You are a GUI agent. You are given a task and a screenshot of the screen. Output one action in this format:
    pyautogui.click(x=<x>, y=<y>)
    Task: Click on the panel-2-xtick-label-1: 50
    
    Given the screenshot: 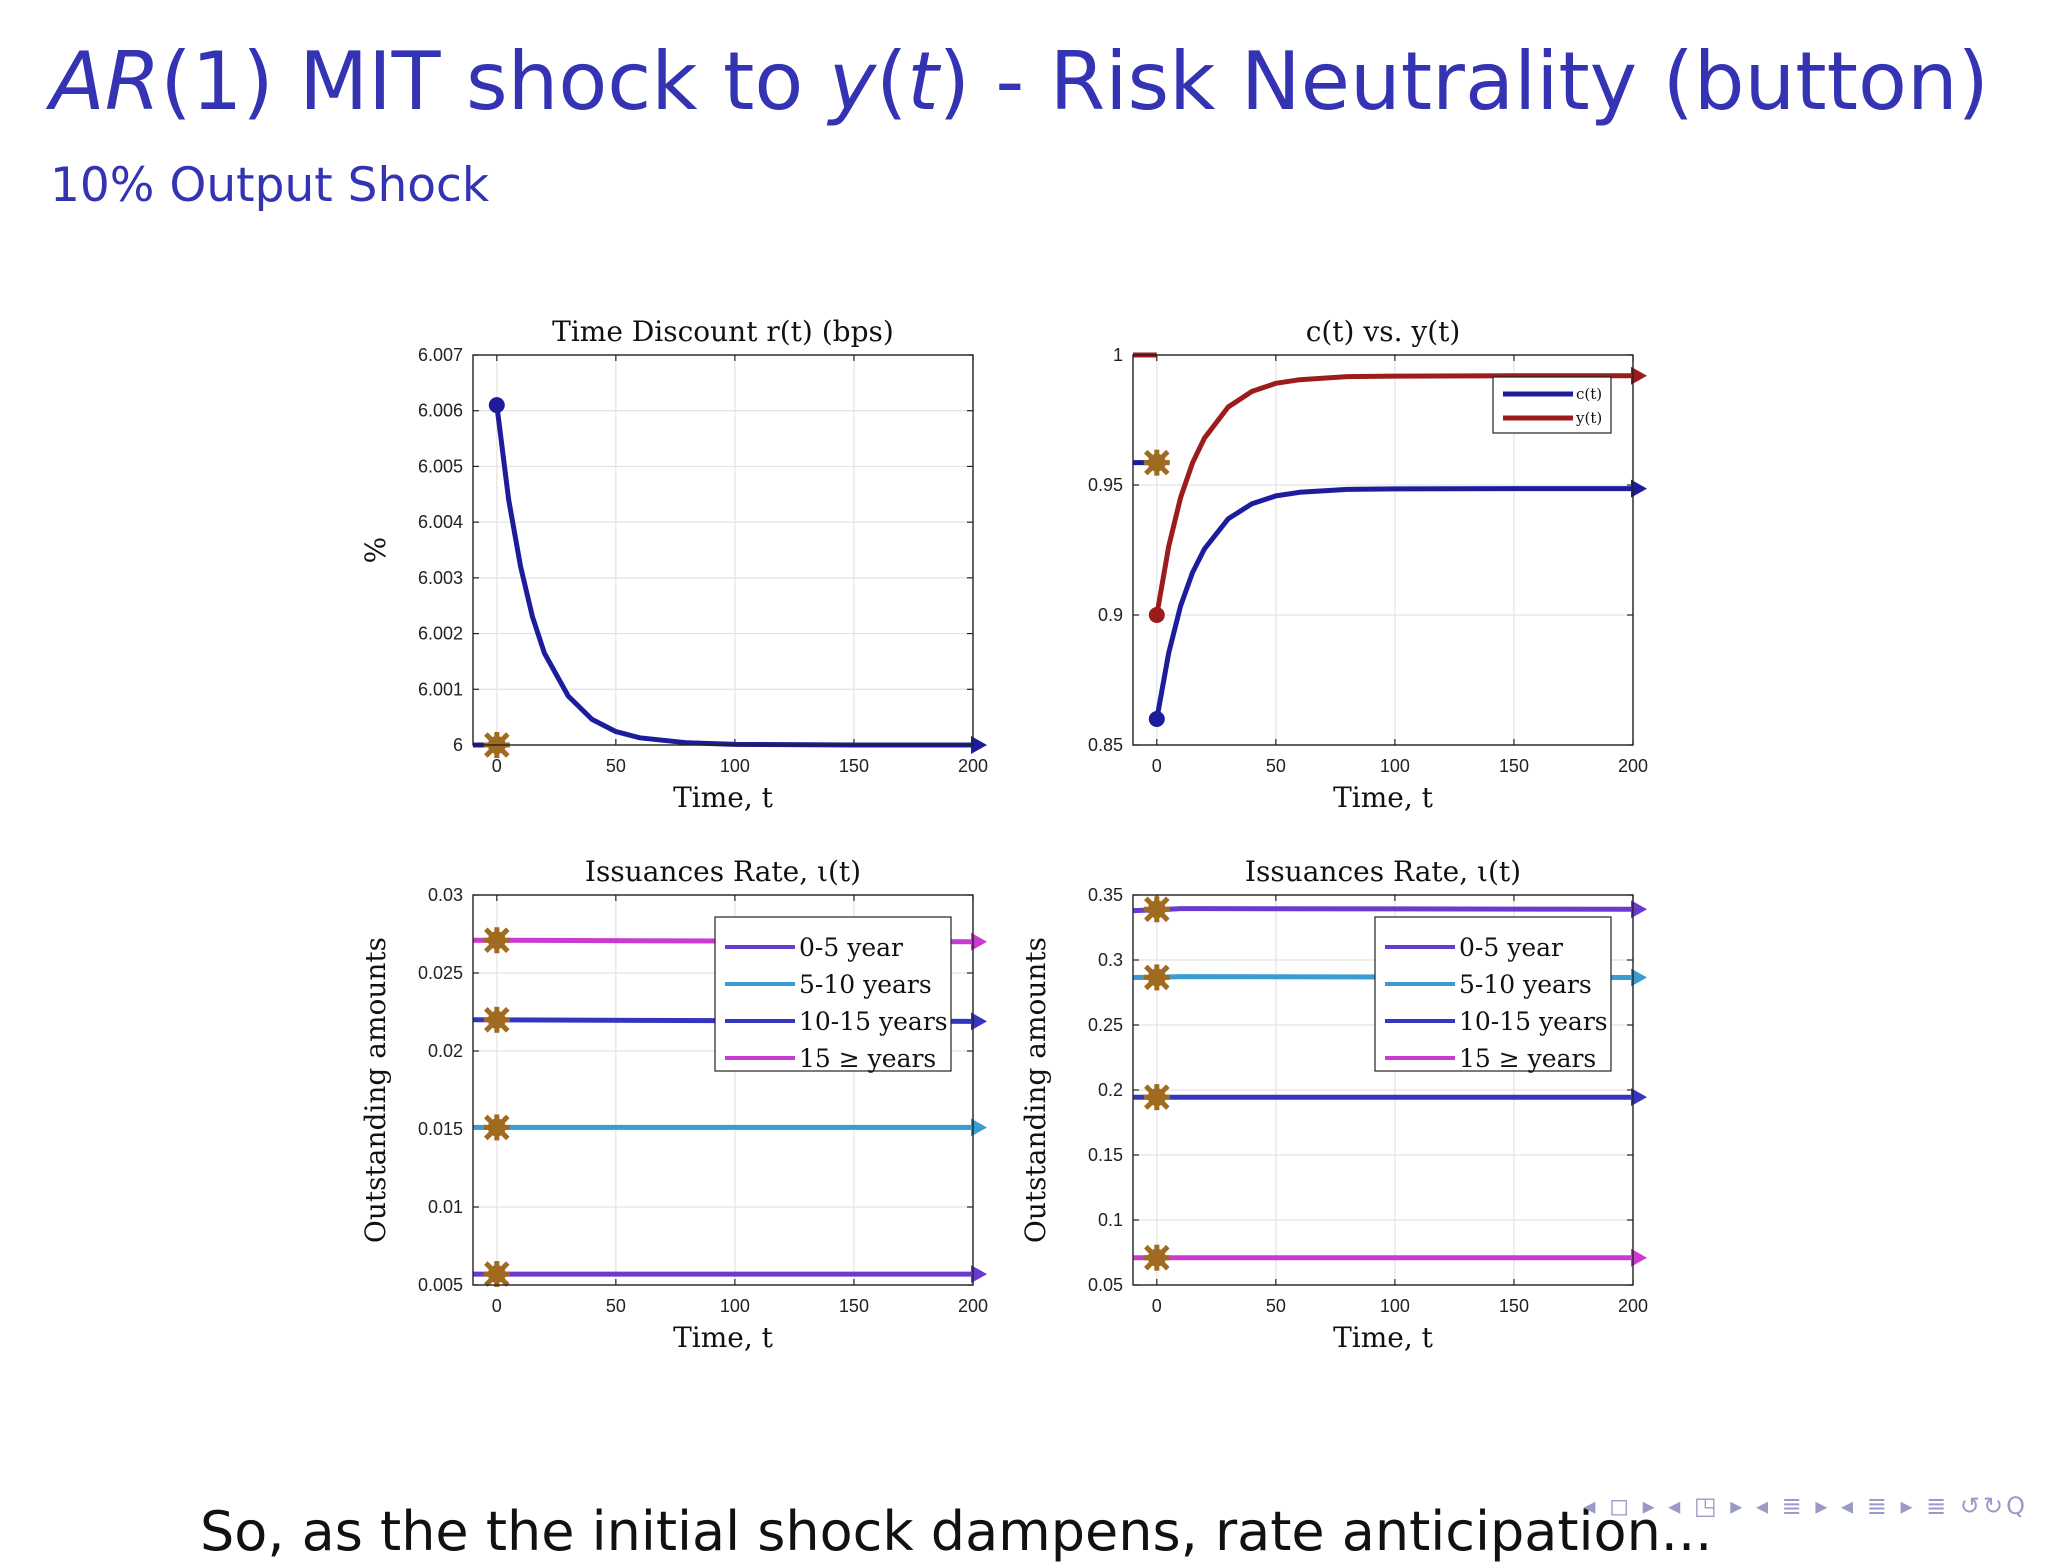 What is the action you would take?
    pyautogui.click(x=1276, y=766)
    